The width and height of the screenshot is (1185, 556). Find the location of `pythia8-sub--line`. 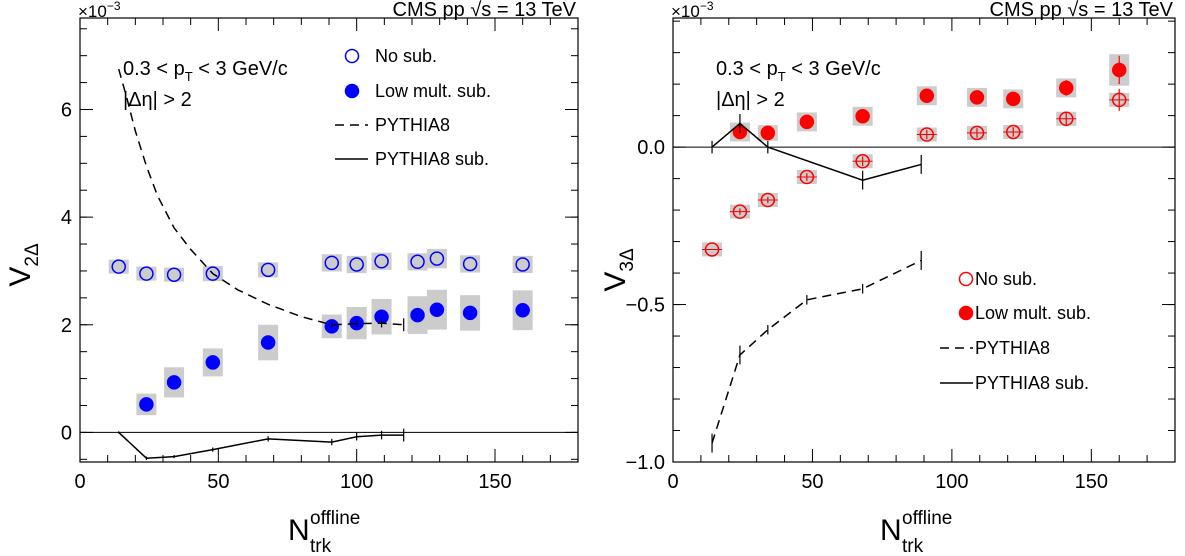

pythia8-sub--line is located at coordinates (261, 445).